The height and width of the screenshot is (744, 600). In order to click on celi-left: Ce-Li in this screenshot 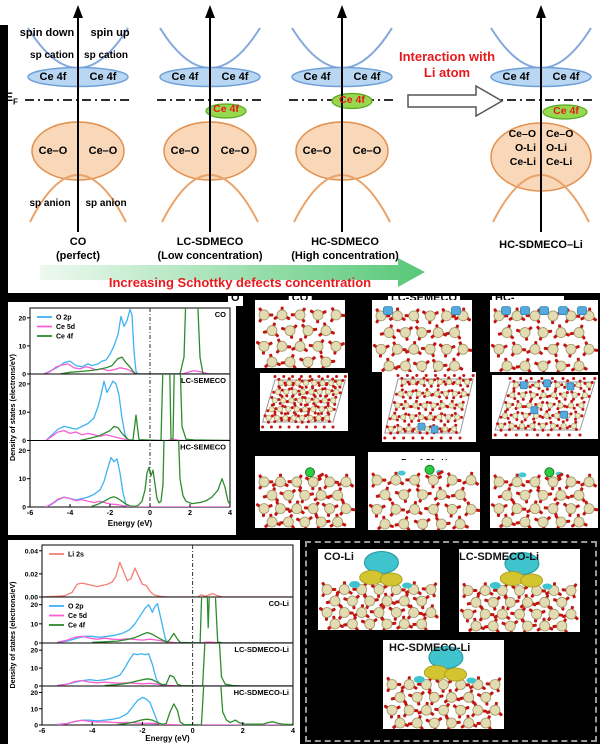, I will do `click(522, 162)`.